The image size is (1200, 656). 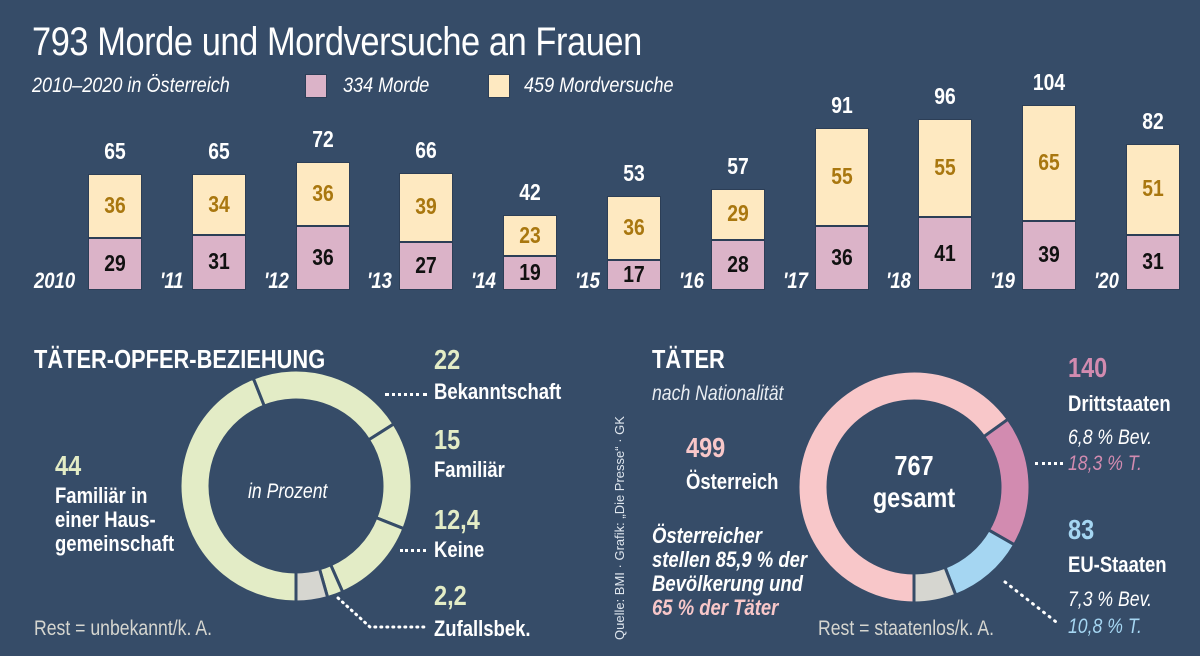 I want to click on slice-label-drittstaaten: Drittstaaten, so click(x=1119, y=403).